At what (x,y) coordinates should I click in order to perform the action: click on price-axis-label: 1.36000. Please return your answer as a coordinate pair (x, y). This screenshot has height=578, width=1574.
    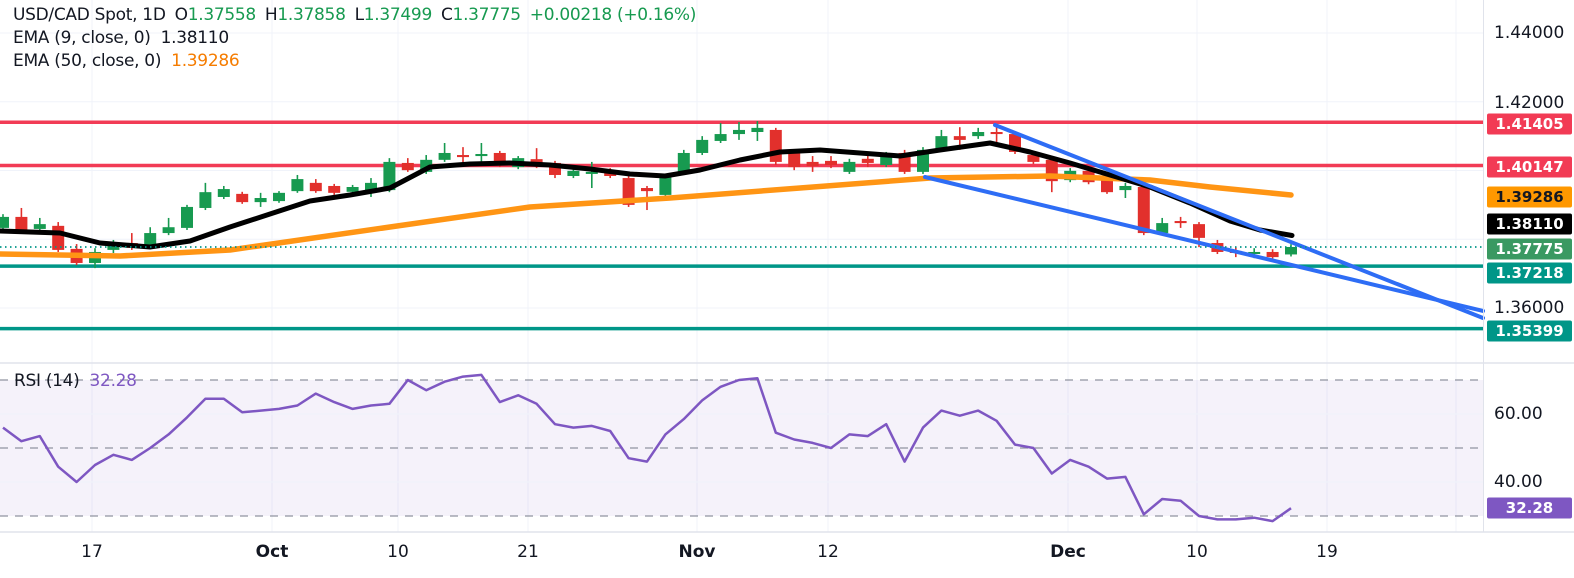
    Looking at the image, I should click on (1529, 308).